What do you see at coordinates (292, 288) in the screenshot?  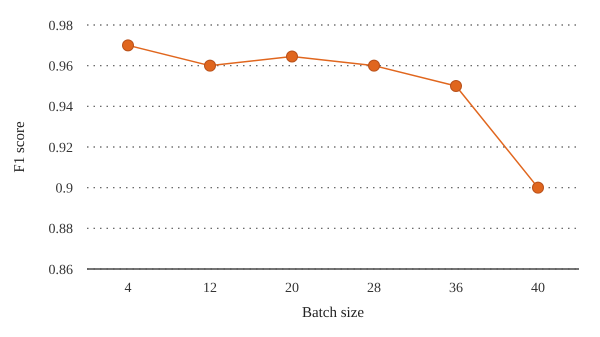 I see `x-tick-label: 20` at bounding box center [292, 288].